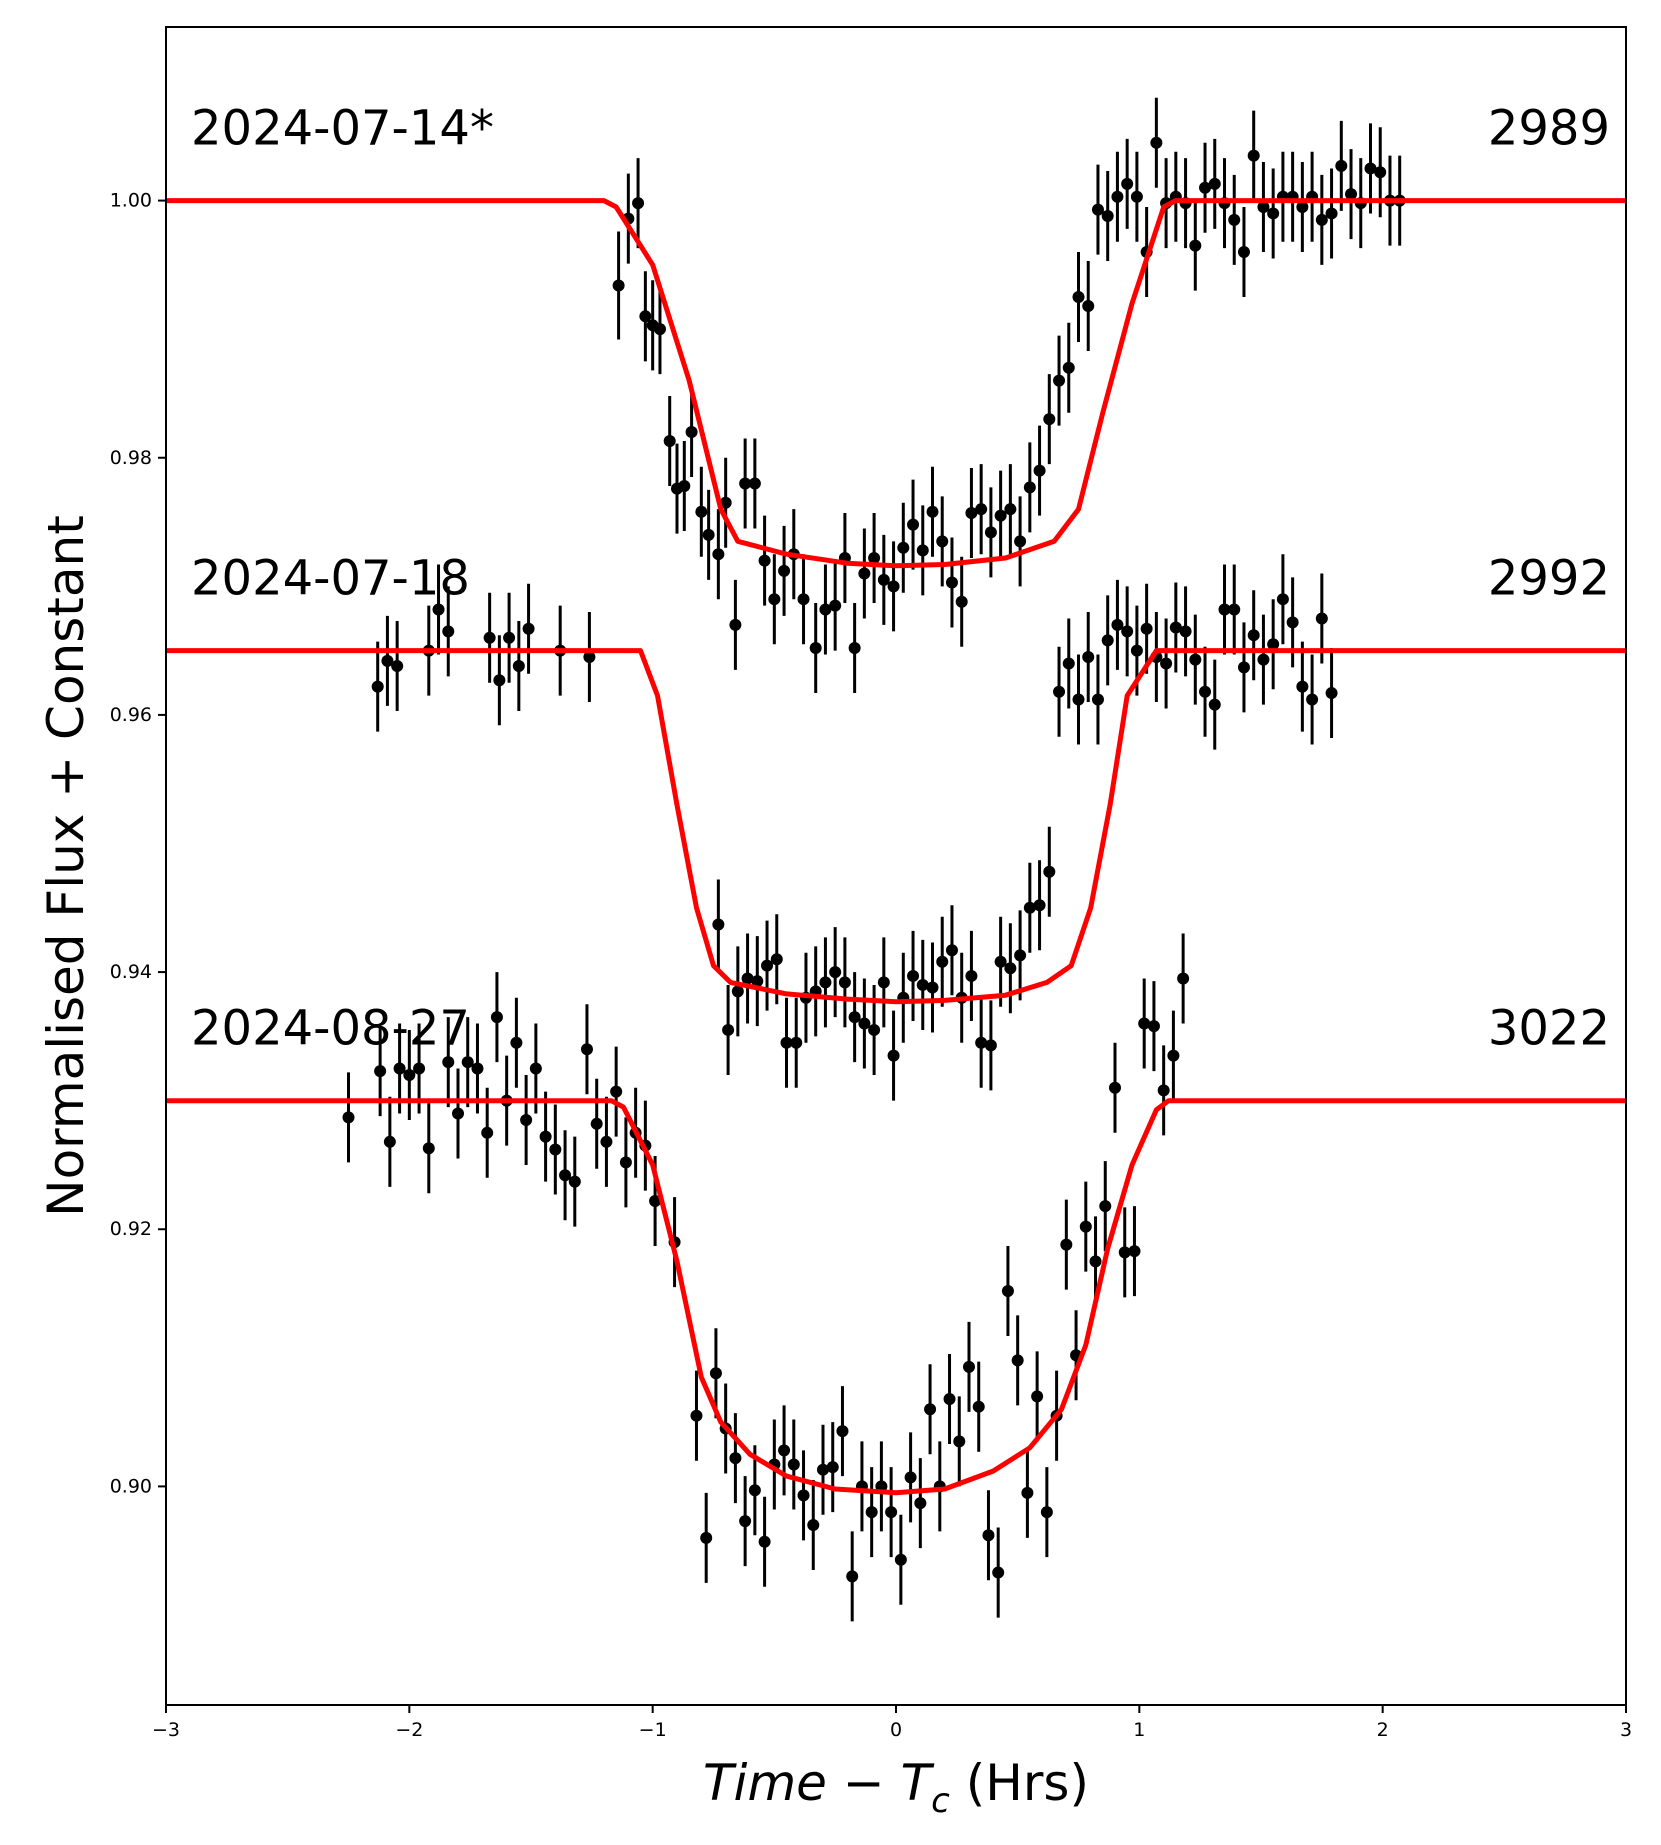 The width and height of the screenshot is (1661, 1845). I want to click on x-axis-label-subscript: c, so click(940, 1801).